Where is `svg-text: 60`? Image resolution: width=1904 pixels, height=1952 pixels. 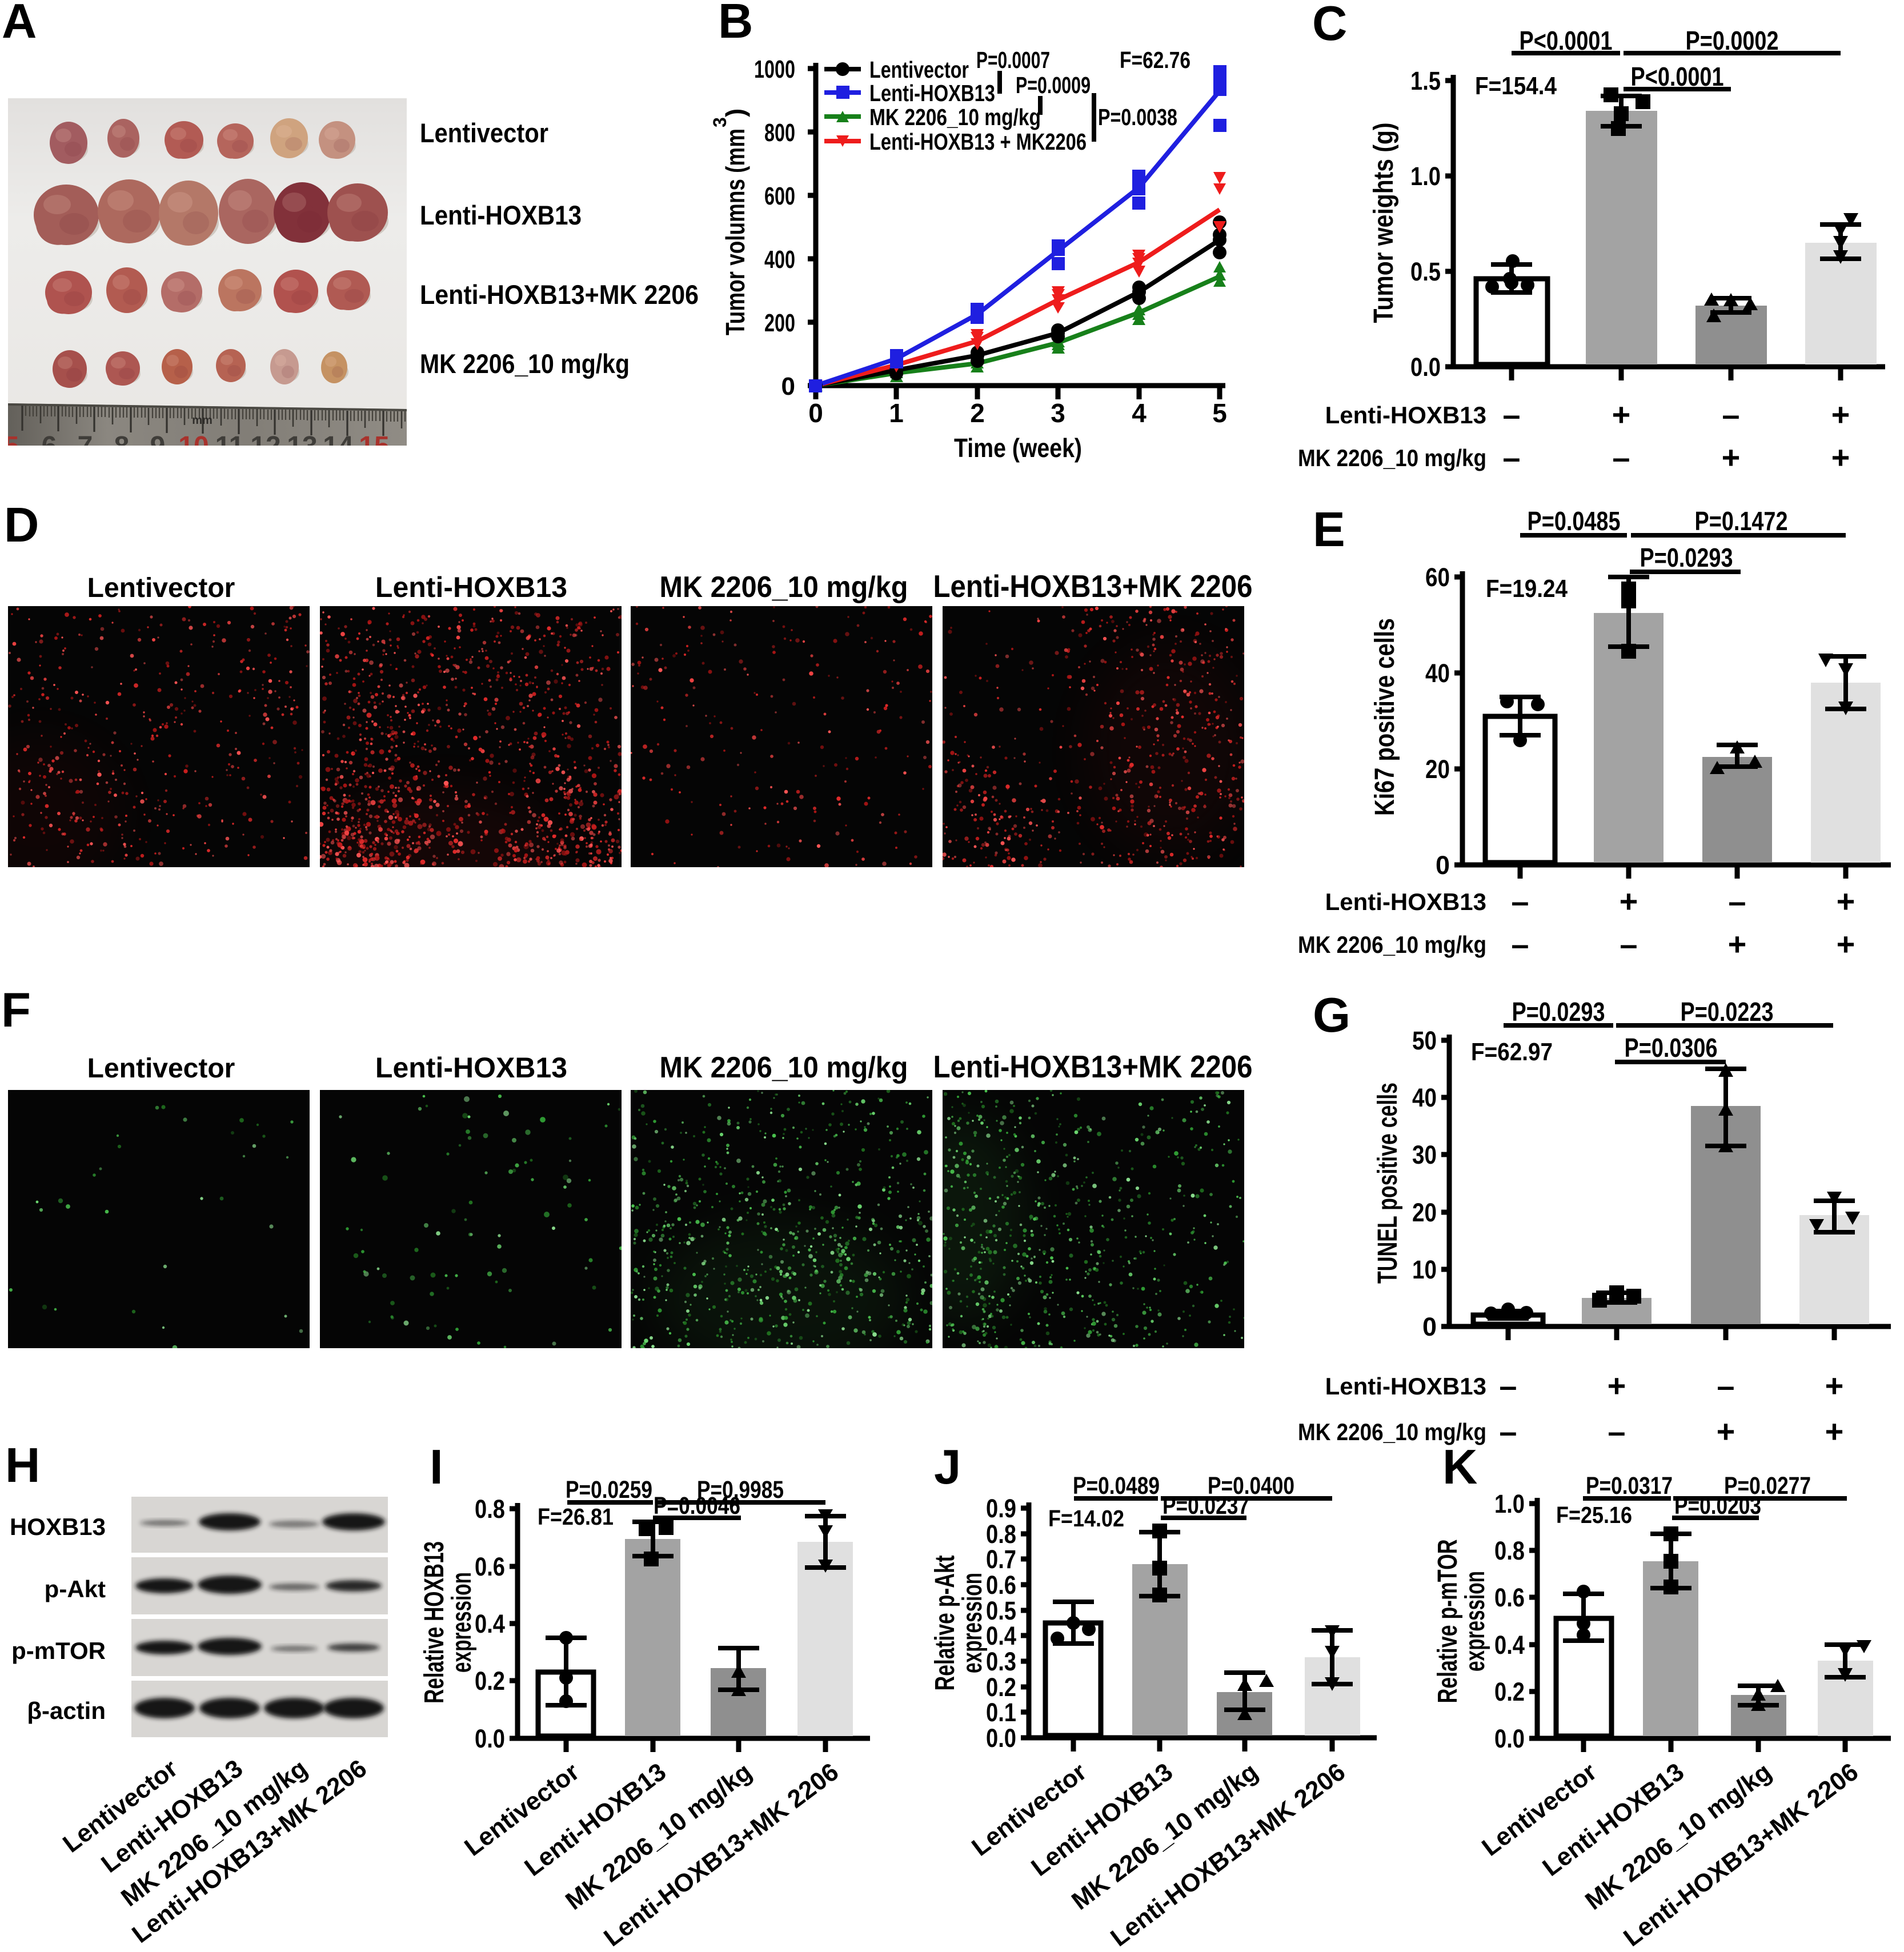
svg-text: 60 is located at coordinates (1437, 577).